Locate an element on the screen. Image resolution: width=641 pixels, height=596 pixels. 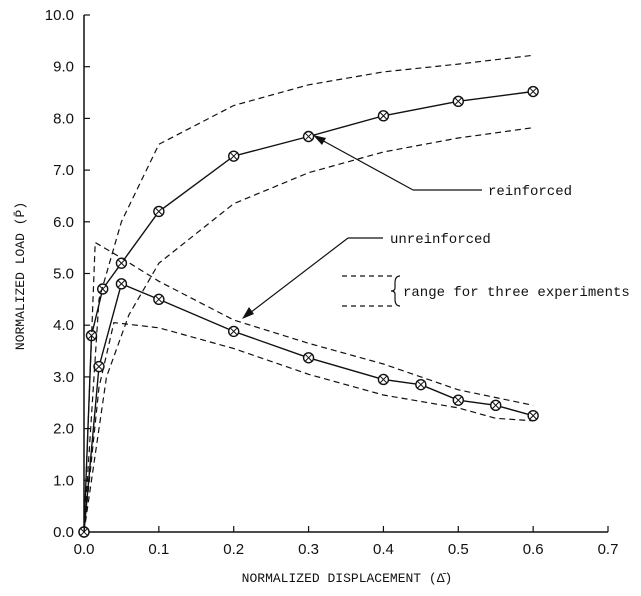
unreinforced-label: unreinforced is located at coordinates (440, 240).